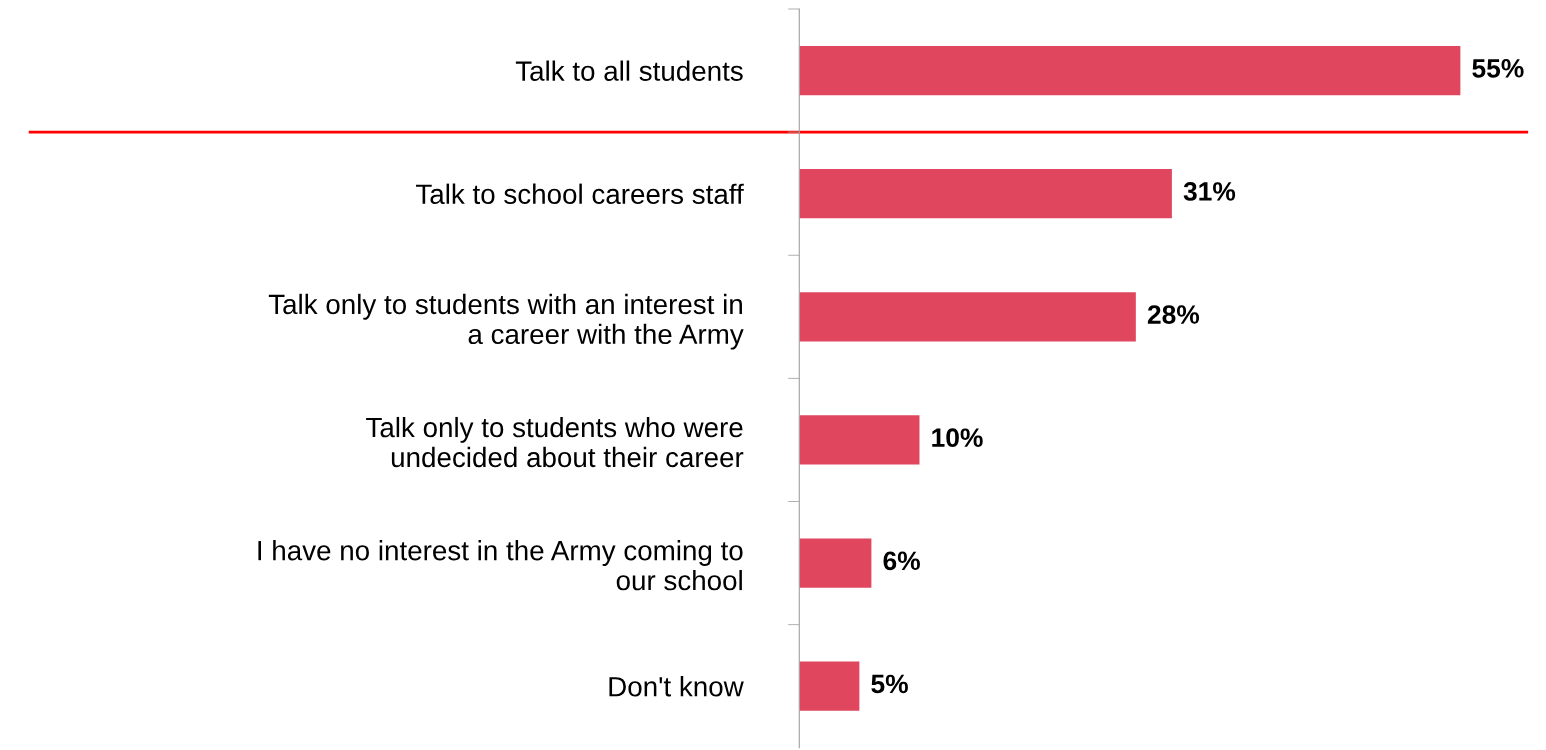 This screenshot has width=1546, height=750. I want to click on data-label: 55%, so click(1498, 68).